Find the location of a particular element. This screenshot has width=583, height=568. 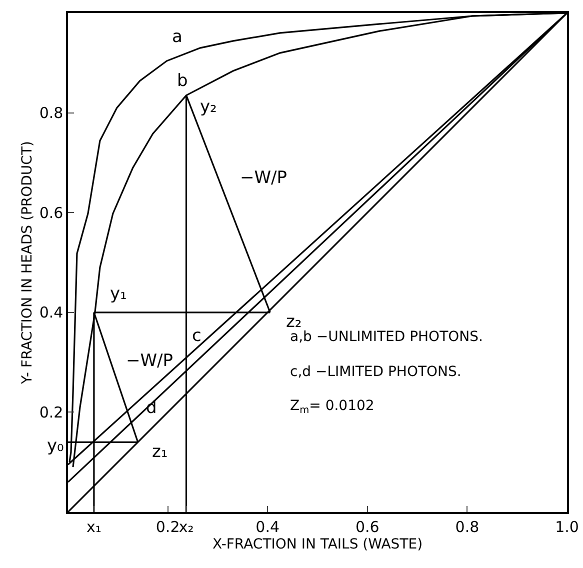

y-tick-label: 0.8 is located at coordinates (51, 113).